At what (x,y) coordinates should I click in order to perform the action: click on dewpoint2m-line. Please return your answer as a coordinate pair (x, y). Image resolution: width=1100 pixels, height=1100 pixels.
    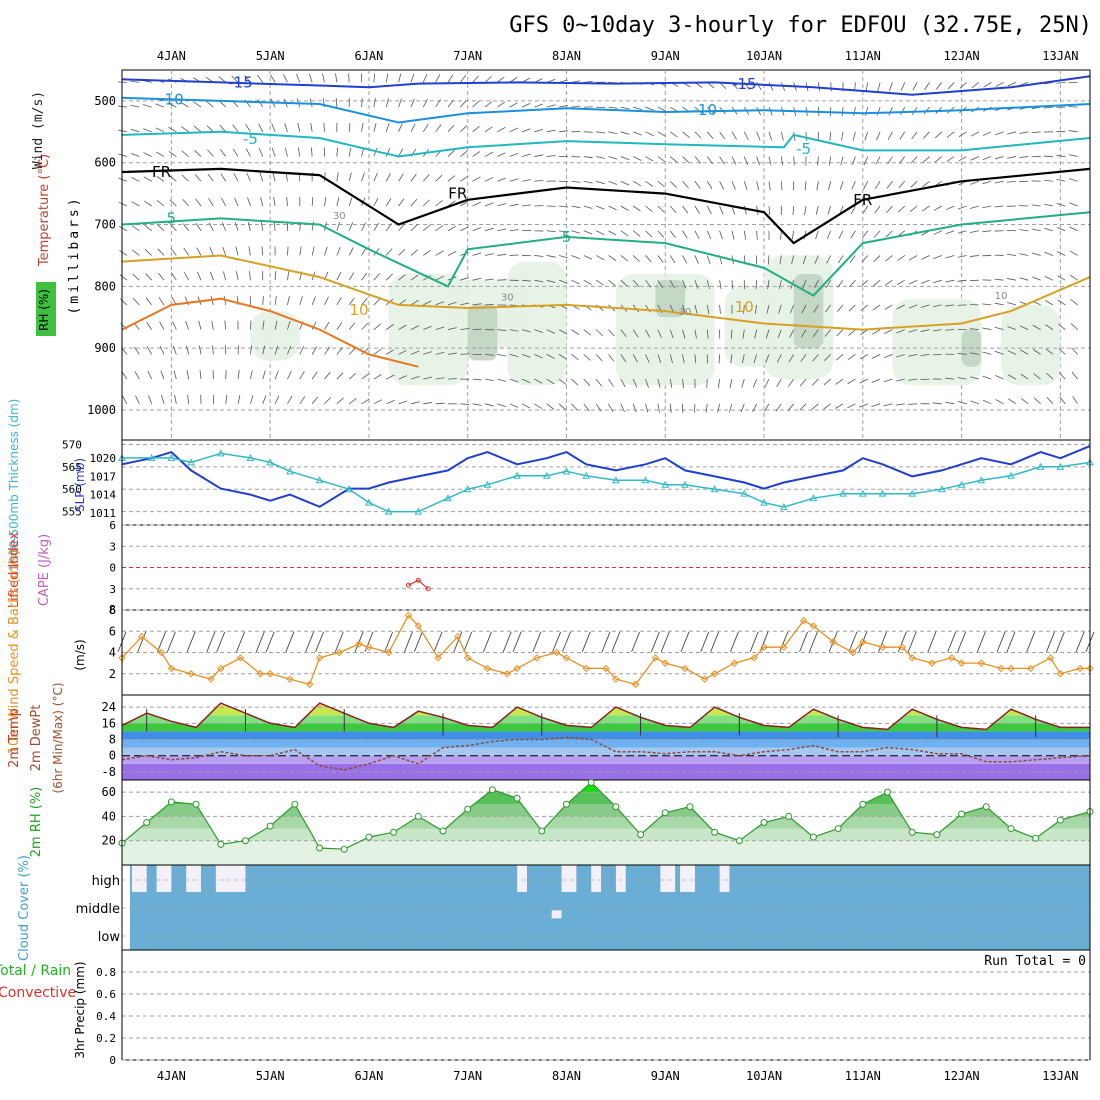
    Looking at the image, I should click on (606, 753).